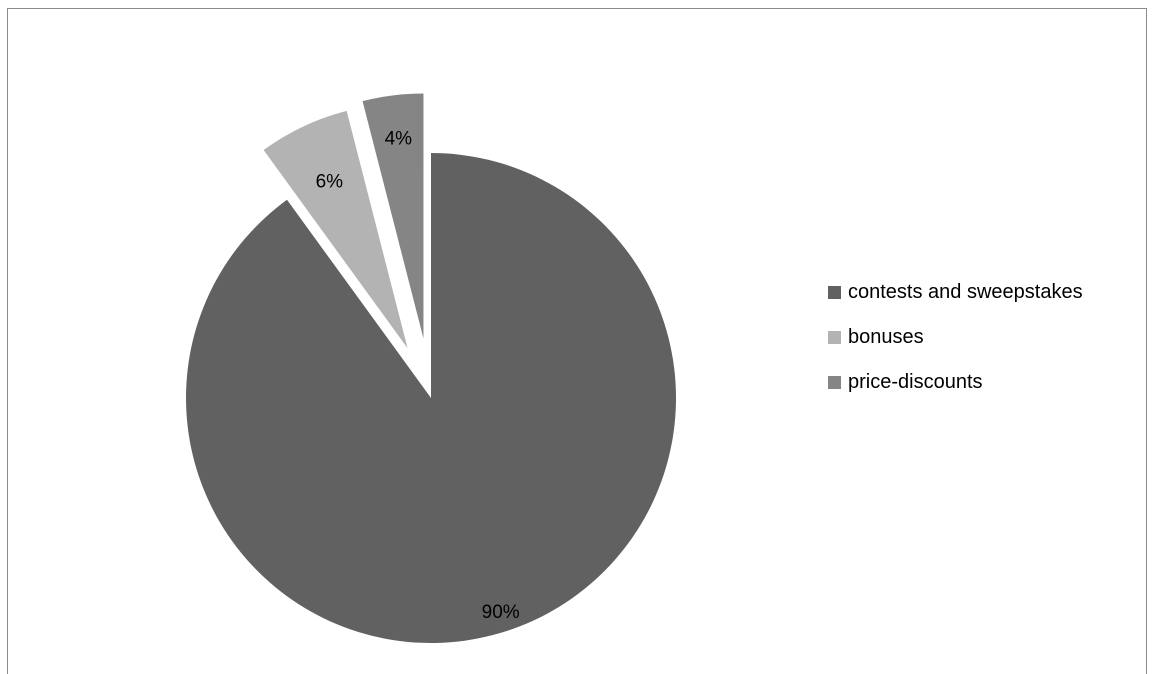  Describe the element at coordinates (834, 292) in the screenshot. I see `legend-swatch-contests` at that location.